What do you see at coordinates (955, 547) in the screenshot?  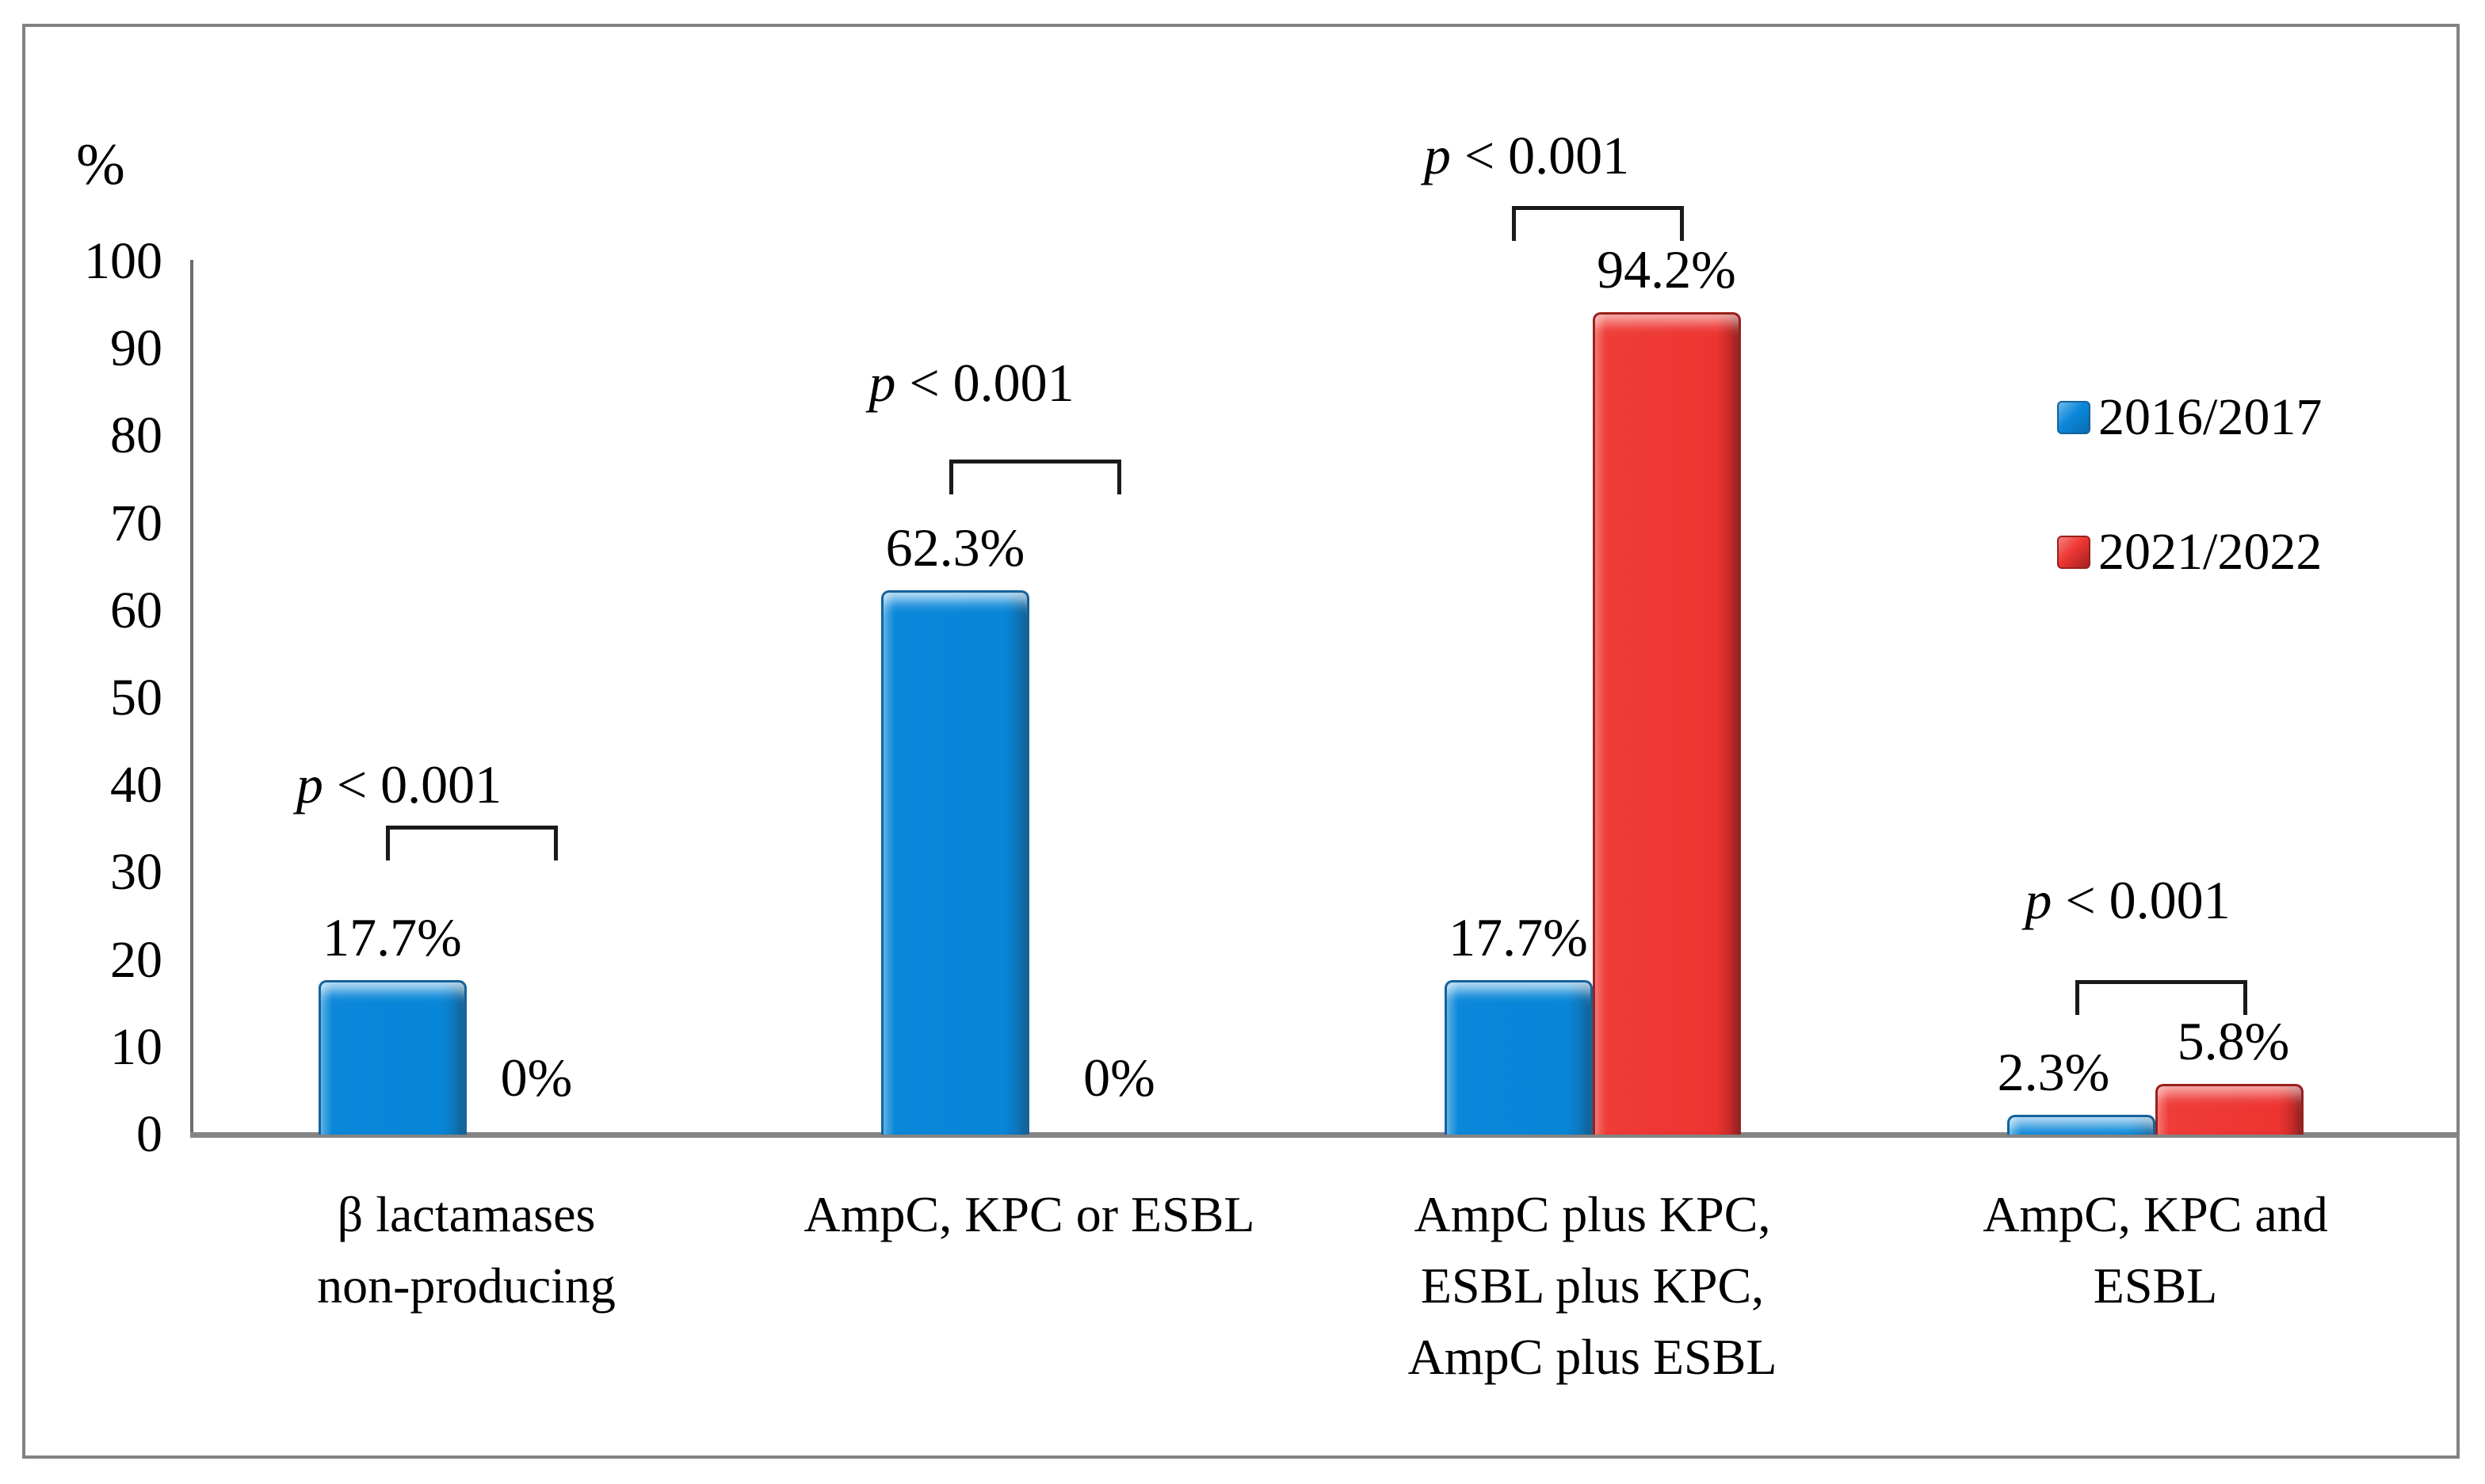 I see `bar-value-label: 62.3%` at bounding box center [955, 547].